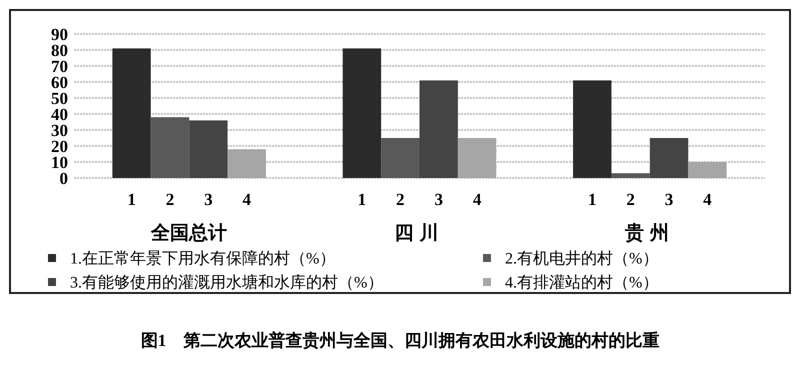 The height and width of the screenshot is (365, 800). I want to click on text: 全国总计, so click(189, 233).